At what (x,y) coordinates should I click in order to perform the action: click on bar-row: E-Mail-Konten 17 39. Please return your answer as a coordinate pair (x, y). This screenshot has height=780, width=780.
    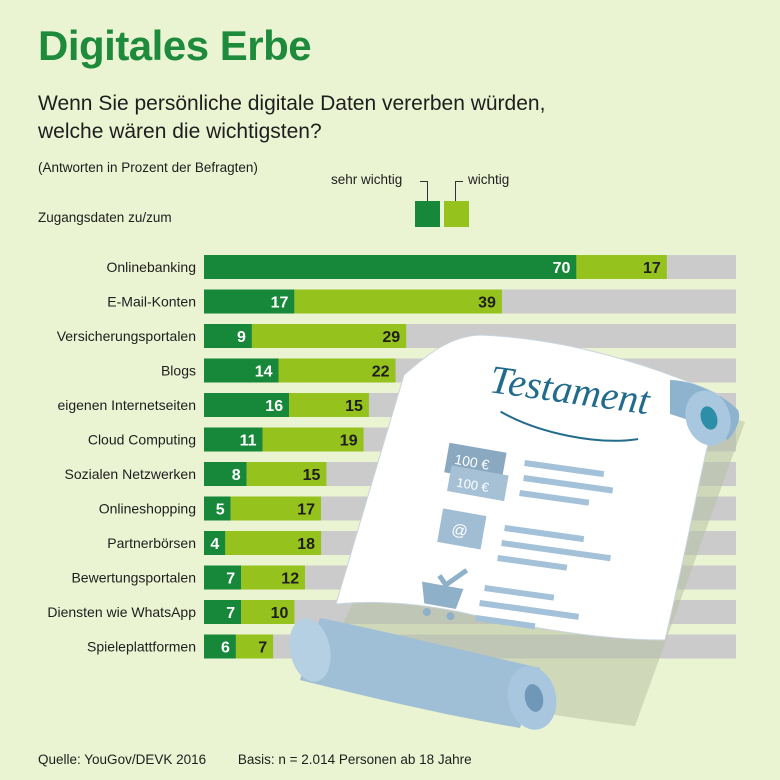
    Looking at the image, I should click on (421, 301).